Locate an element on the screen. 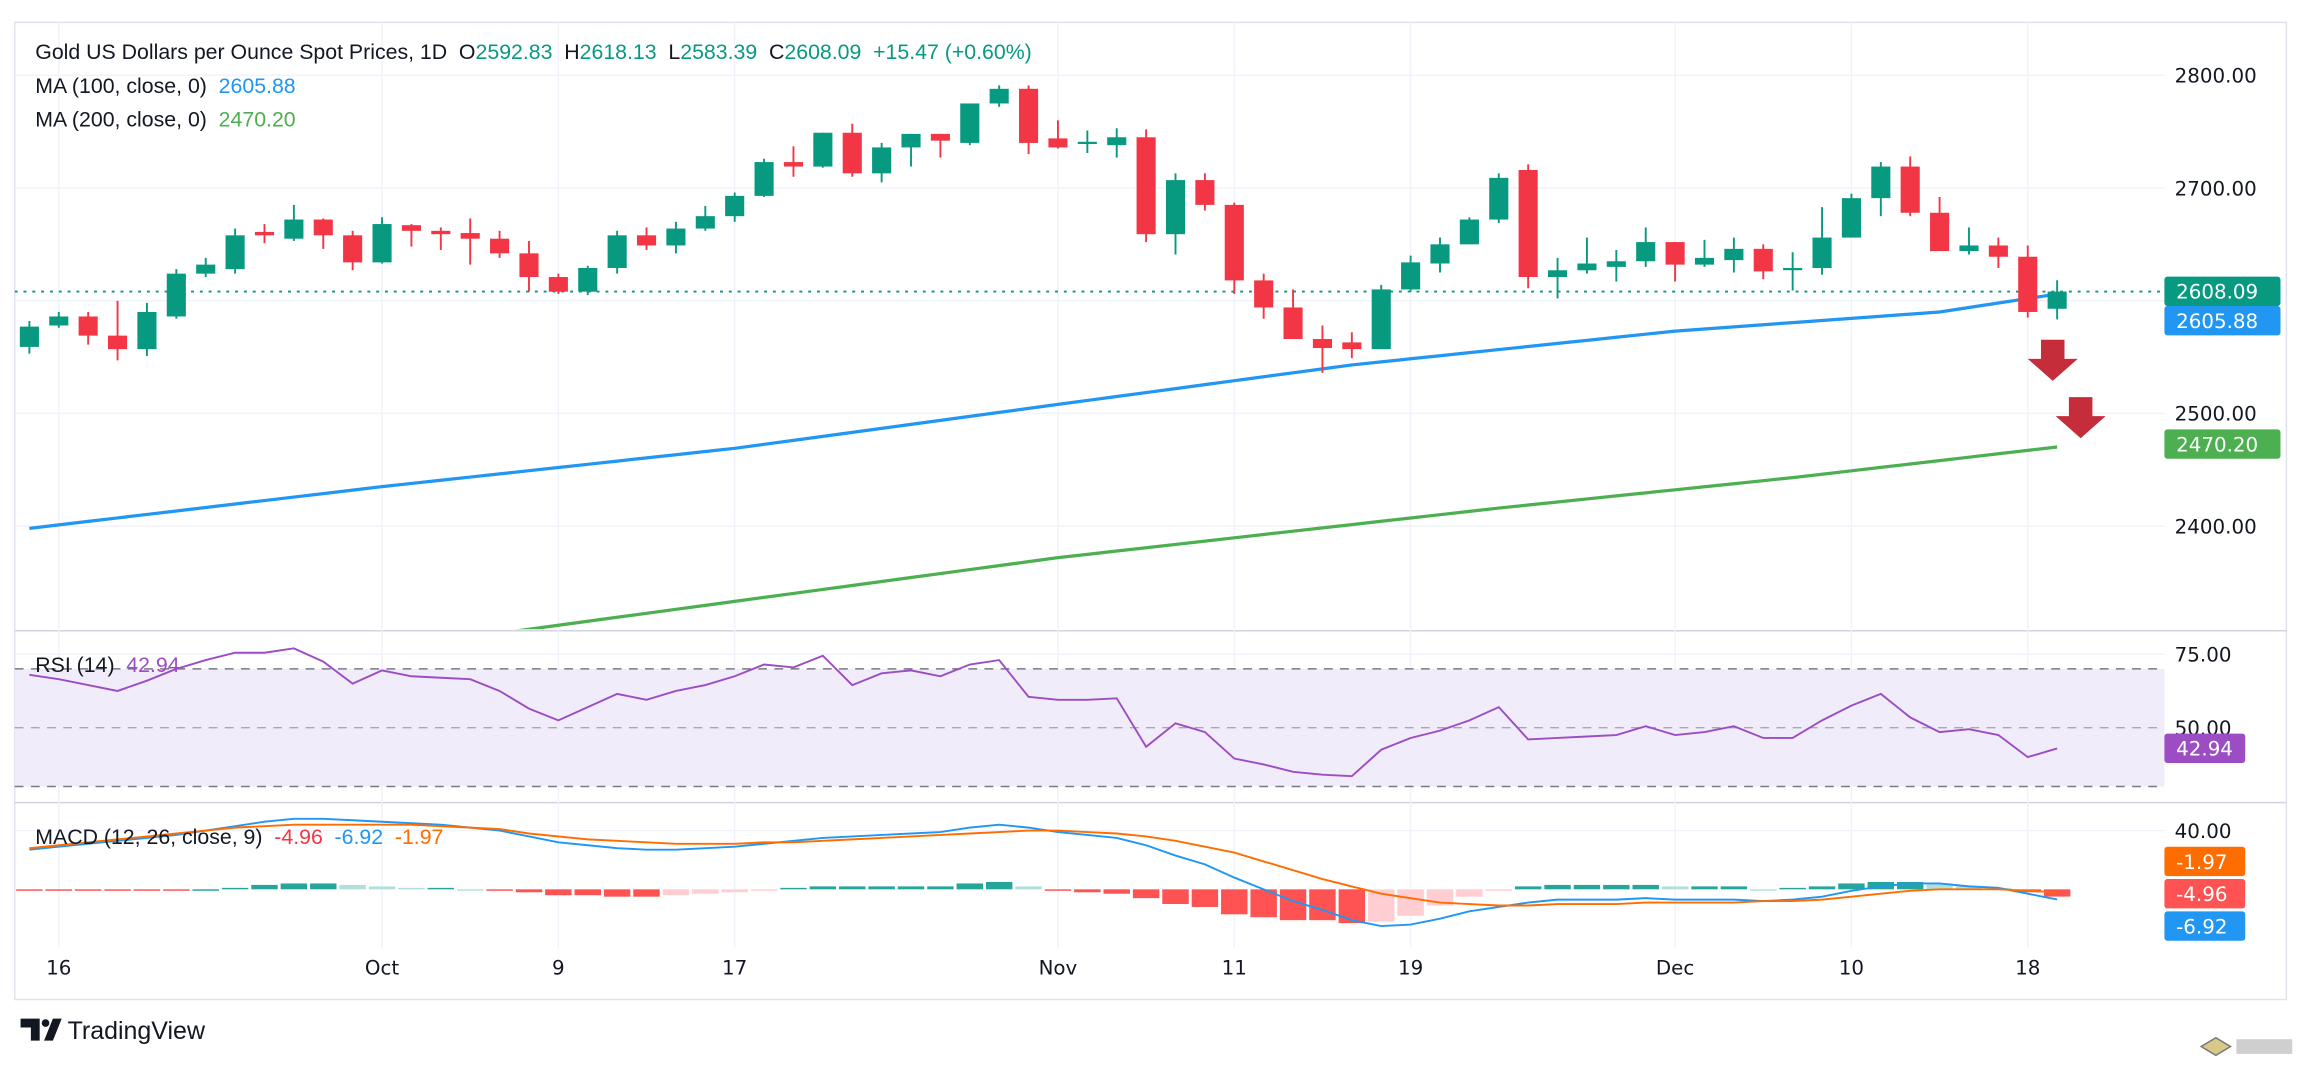 Image resolution: width=2304 pixels, height=1066 pixels. rsi-legend: RSI (14) 42.94 is located at coordinates (107, 665).